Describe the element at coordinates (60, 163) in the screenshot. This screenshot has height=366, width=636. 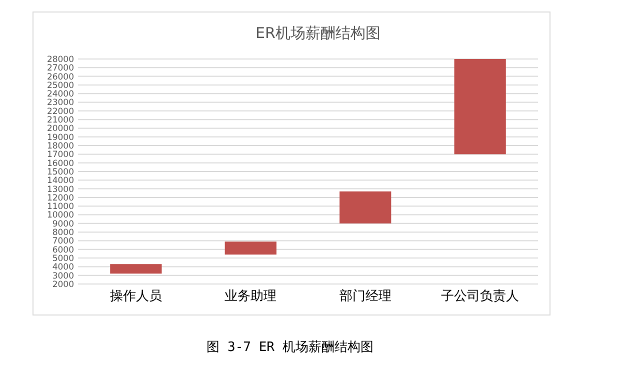
I see `y-tick-label: 16000` at that location.